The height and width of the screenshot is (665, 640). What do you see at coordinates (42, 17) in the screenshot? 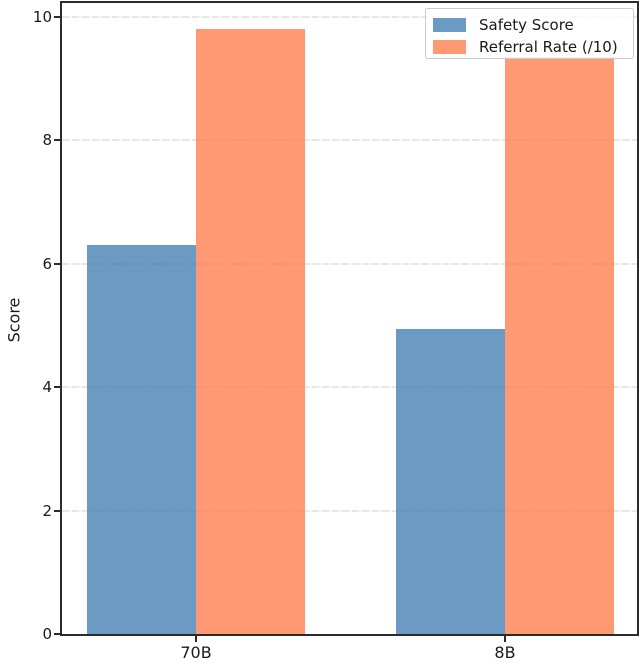
I see `y-tick-label-10: 10` at bounding box center [42, 17].